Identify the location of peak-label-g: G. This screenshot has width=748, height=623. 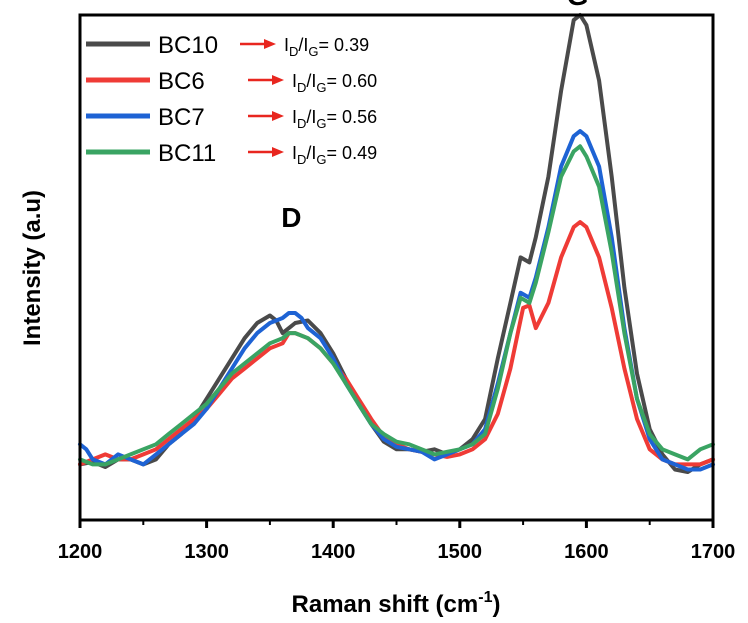
(578, 5).